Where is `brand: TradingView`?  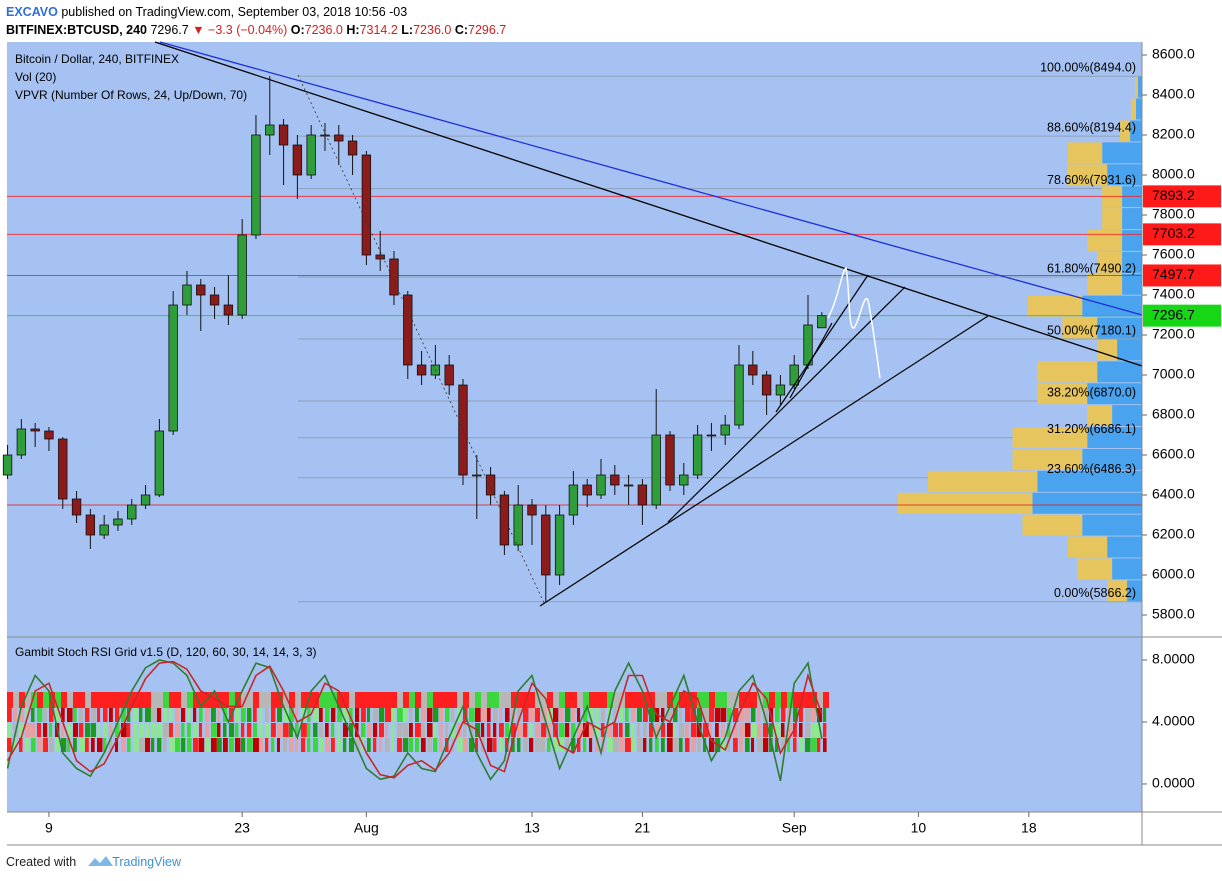 brand: TradingView is located at coordinates (146, 862).